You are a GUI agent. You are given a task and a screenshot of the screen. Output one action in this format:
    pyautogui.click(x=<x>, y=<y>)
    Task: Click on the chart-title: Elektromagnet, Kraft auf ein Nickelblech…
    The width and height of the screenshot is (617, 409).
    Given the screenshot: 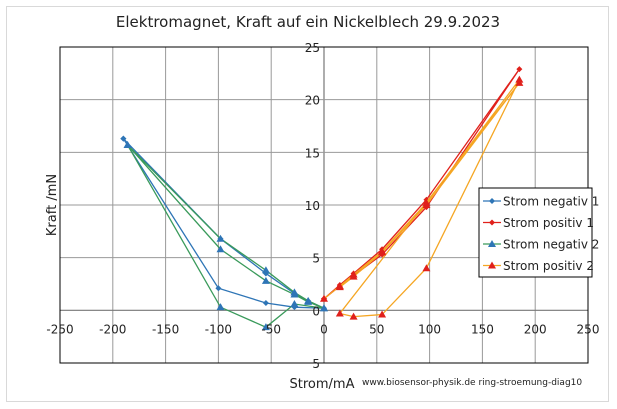 What is the action you would take?
    pyautogui.click(x=308, y=22)
    